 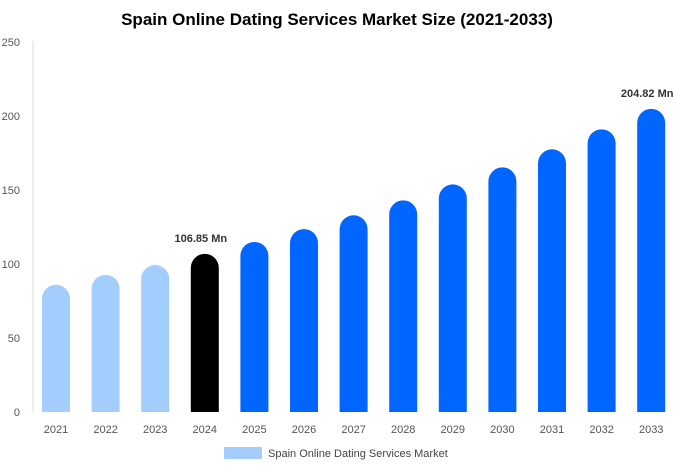 What do you see at coordinates (204, 332) in the screenshot?
I see `bar-2024` at bounding box center [204, 332].